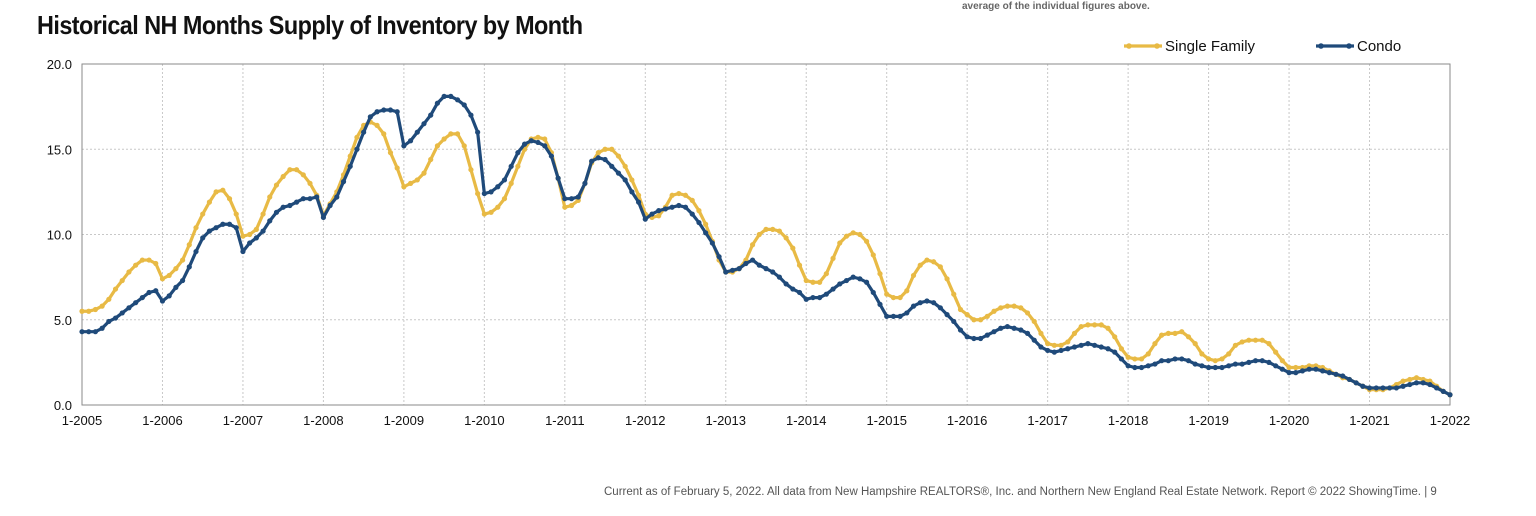 Image resolution: width=1536 pixels, height=516 pixels. I want to click on legend-swatch-marker, so click(1349, 46).